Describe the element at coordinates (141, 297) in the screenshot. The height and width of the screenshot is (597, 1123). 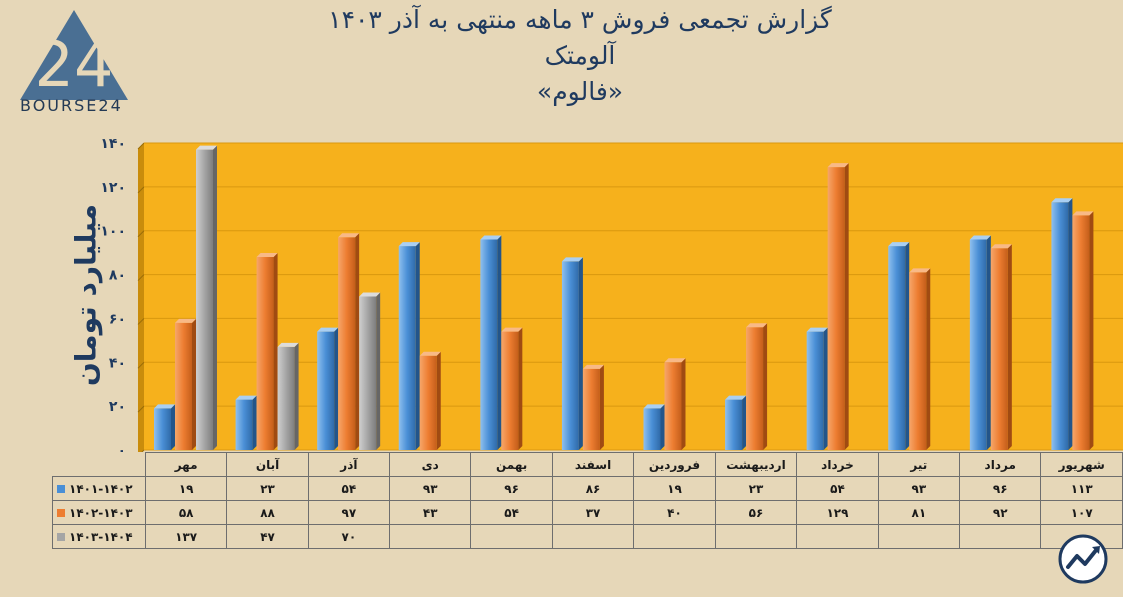
I see `plot-side-wall` at that location.